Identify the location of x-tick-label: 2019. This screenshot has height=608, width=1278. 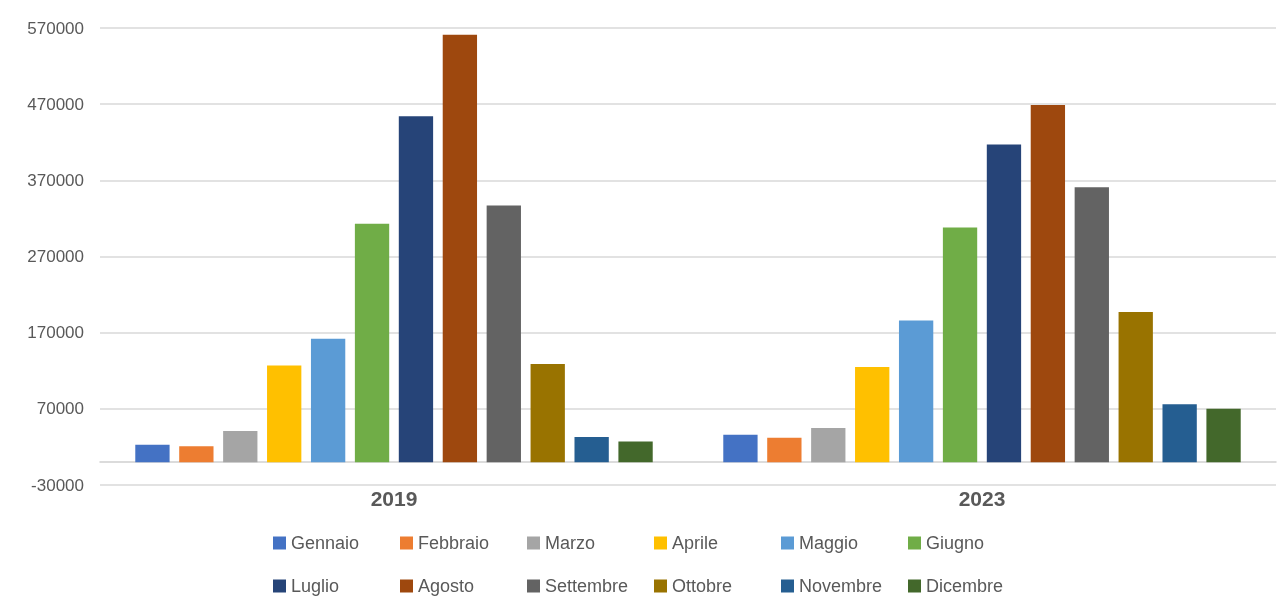
(394, 498).